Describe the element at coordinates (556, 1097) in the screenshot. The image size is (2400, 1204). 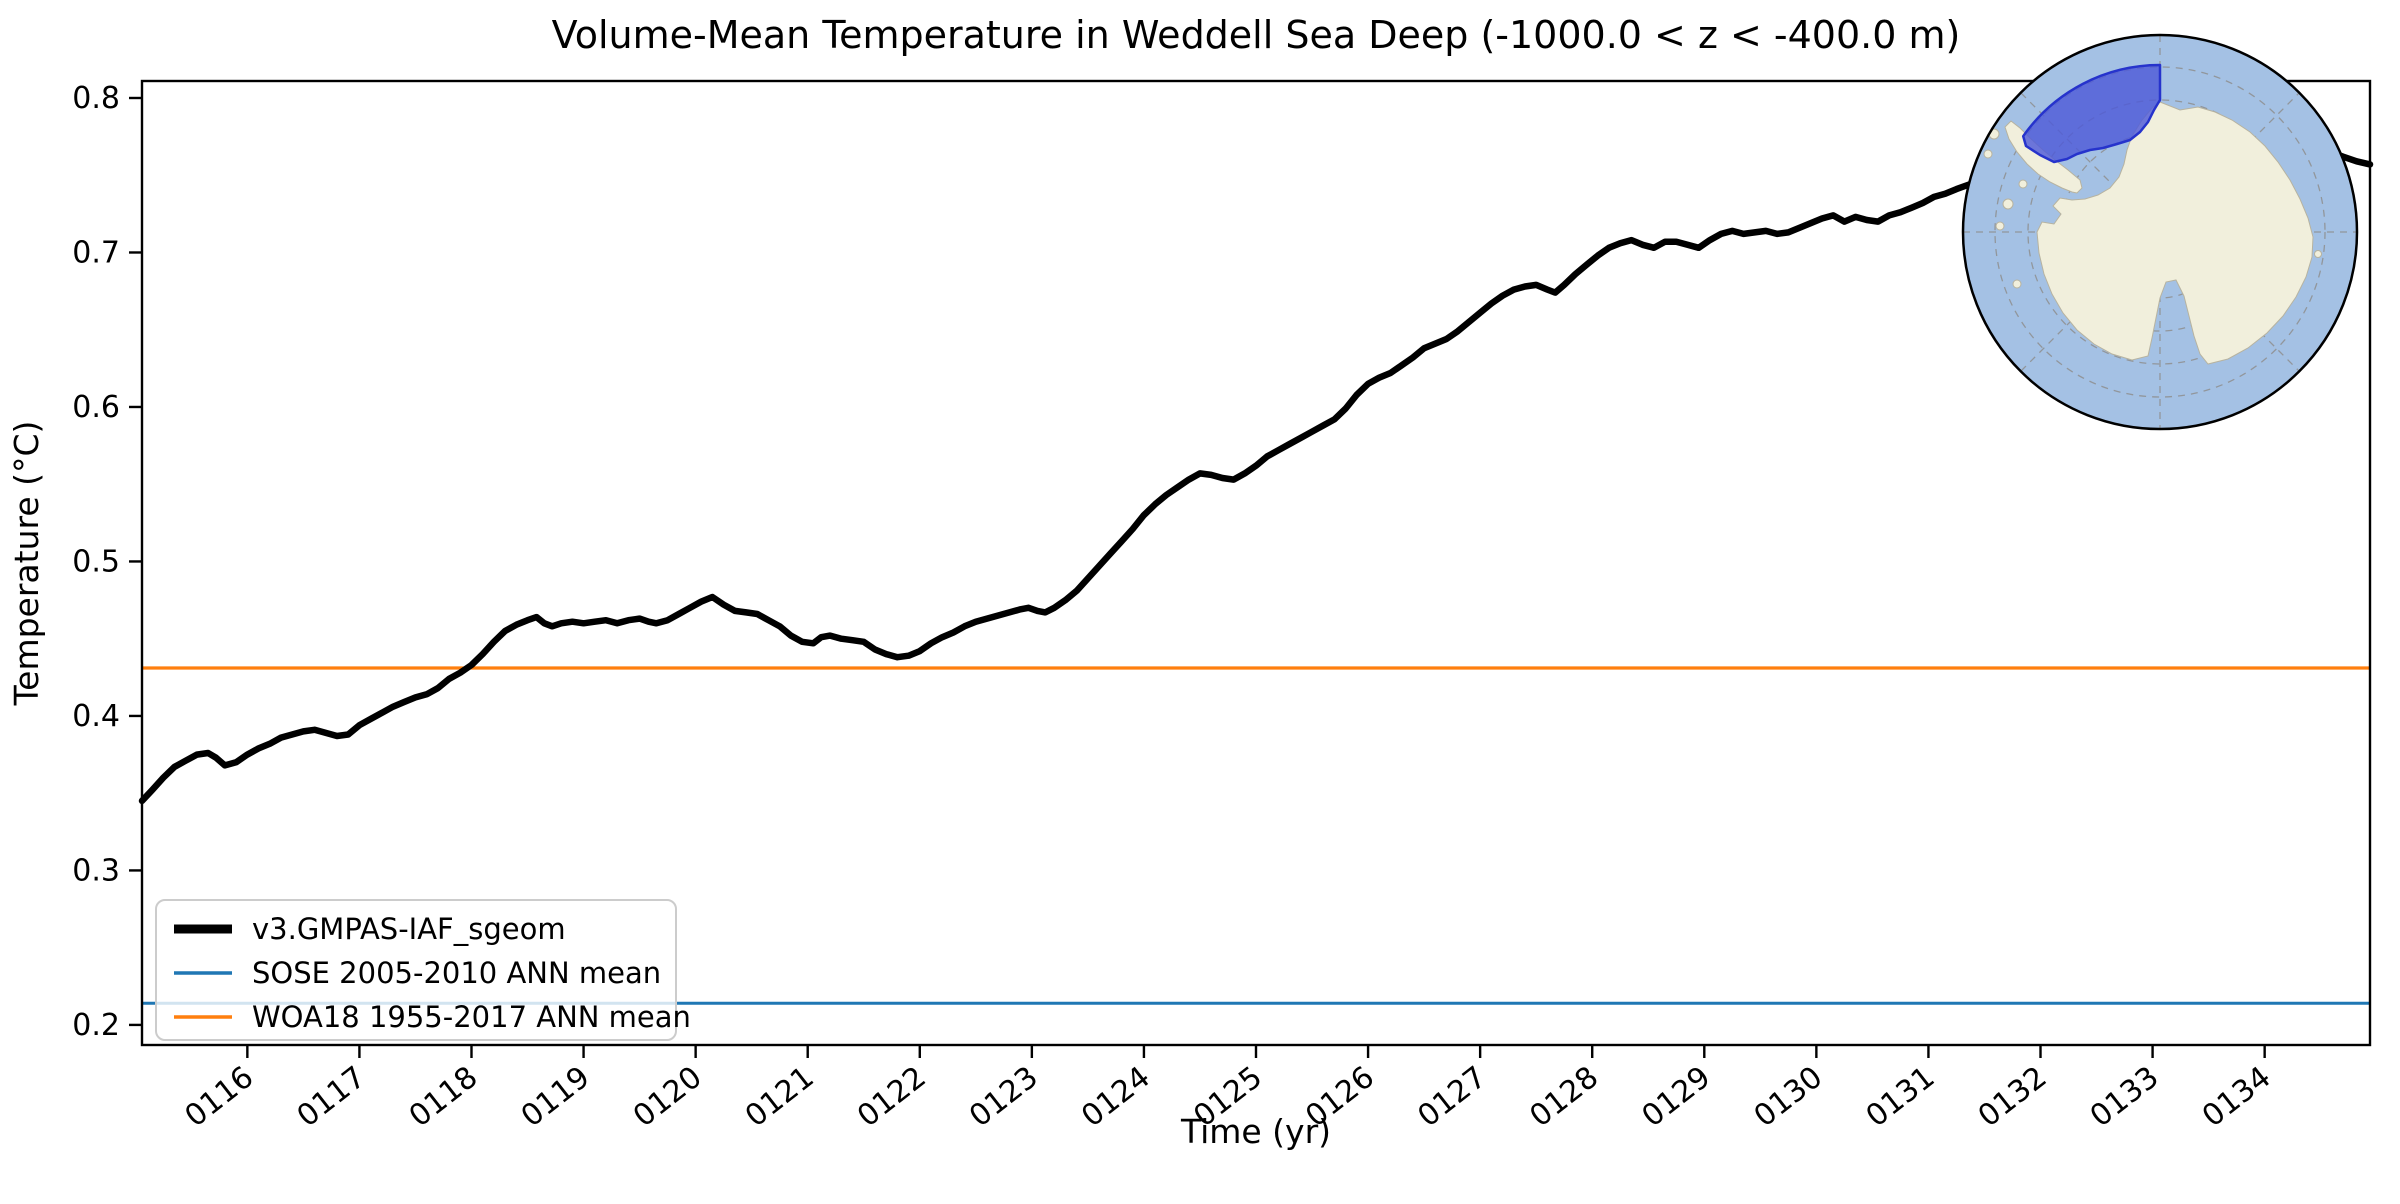
I see `svg-text: 0119` at that location.